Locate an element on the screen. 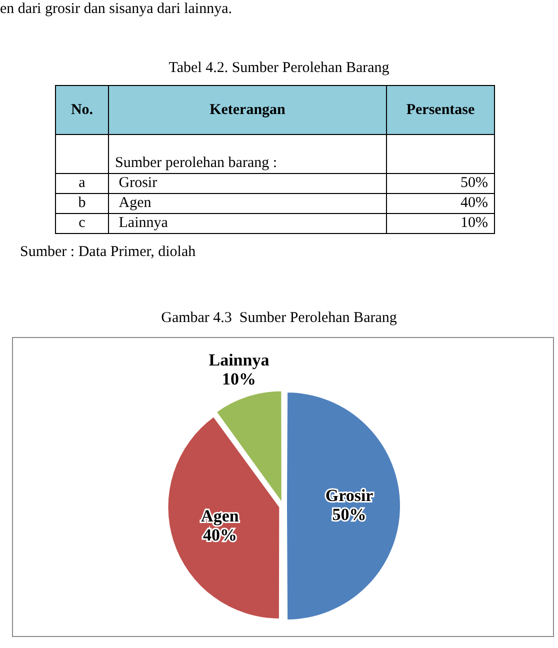  category-label: Grosir is located at coordinates (138, 183).